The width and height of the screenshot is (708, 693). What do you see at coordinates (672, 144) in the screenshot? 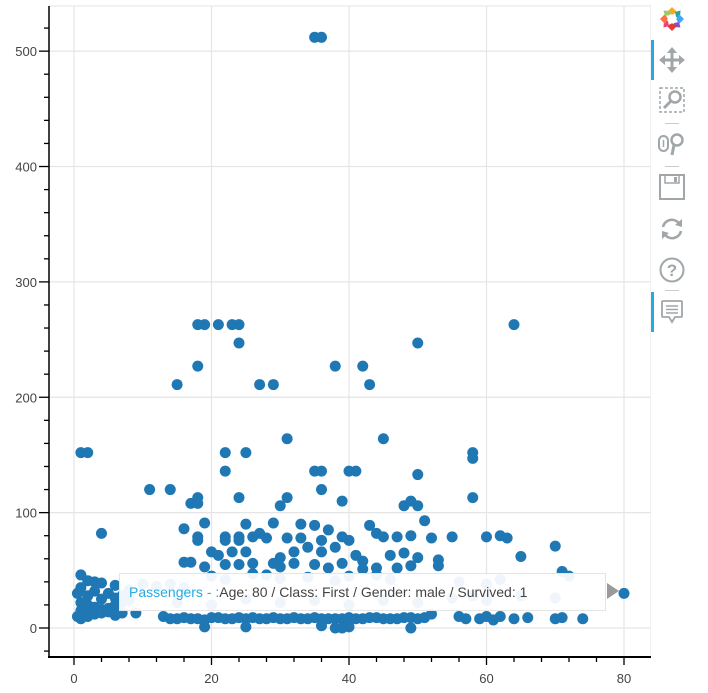
I see `wheel-zoom-tool-button` at bounding box center [672, 144].